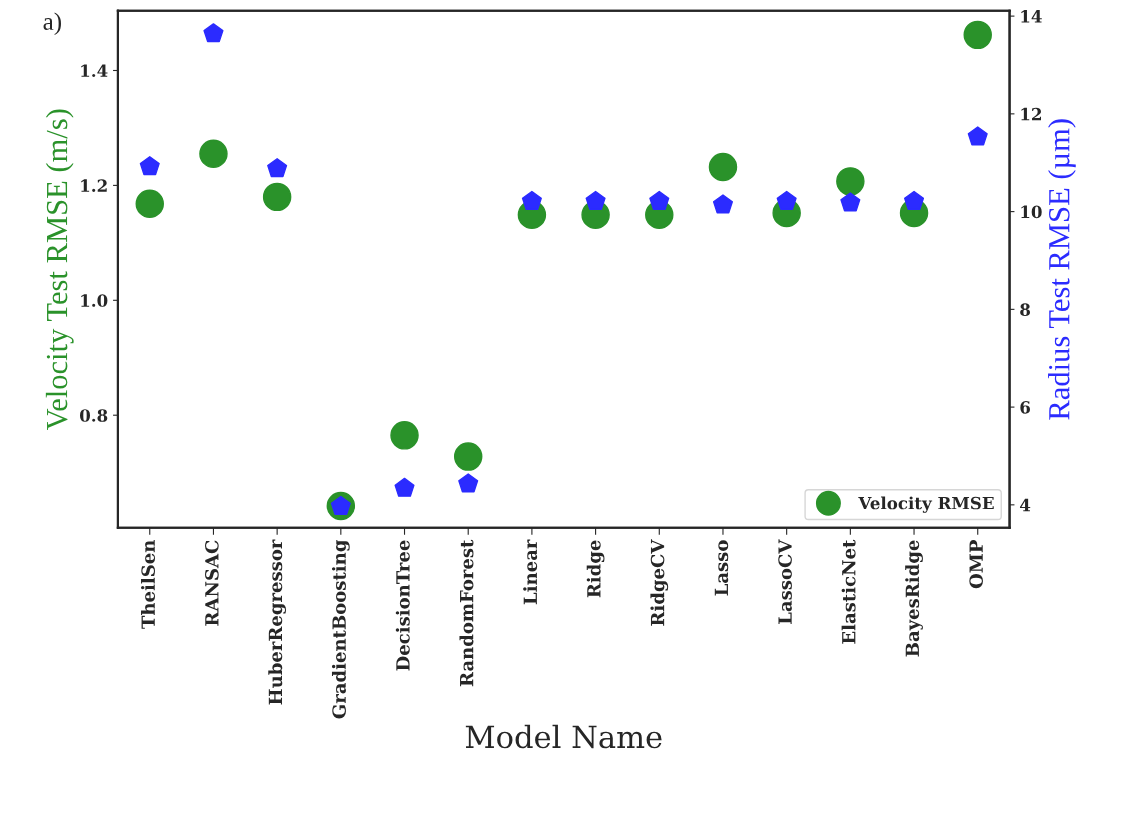  Describe the element at coordinates (93, 415) in the screenshot. I see `y-tick-label: 0.8` at that location.